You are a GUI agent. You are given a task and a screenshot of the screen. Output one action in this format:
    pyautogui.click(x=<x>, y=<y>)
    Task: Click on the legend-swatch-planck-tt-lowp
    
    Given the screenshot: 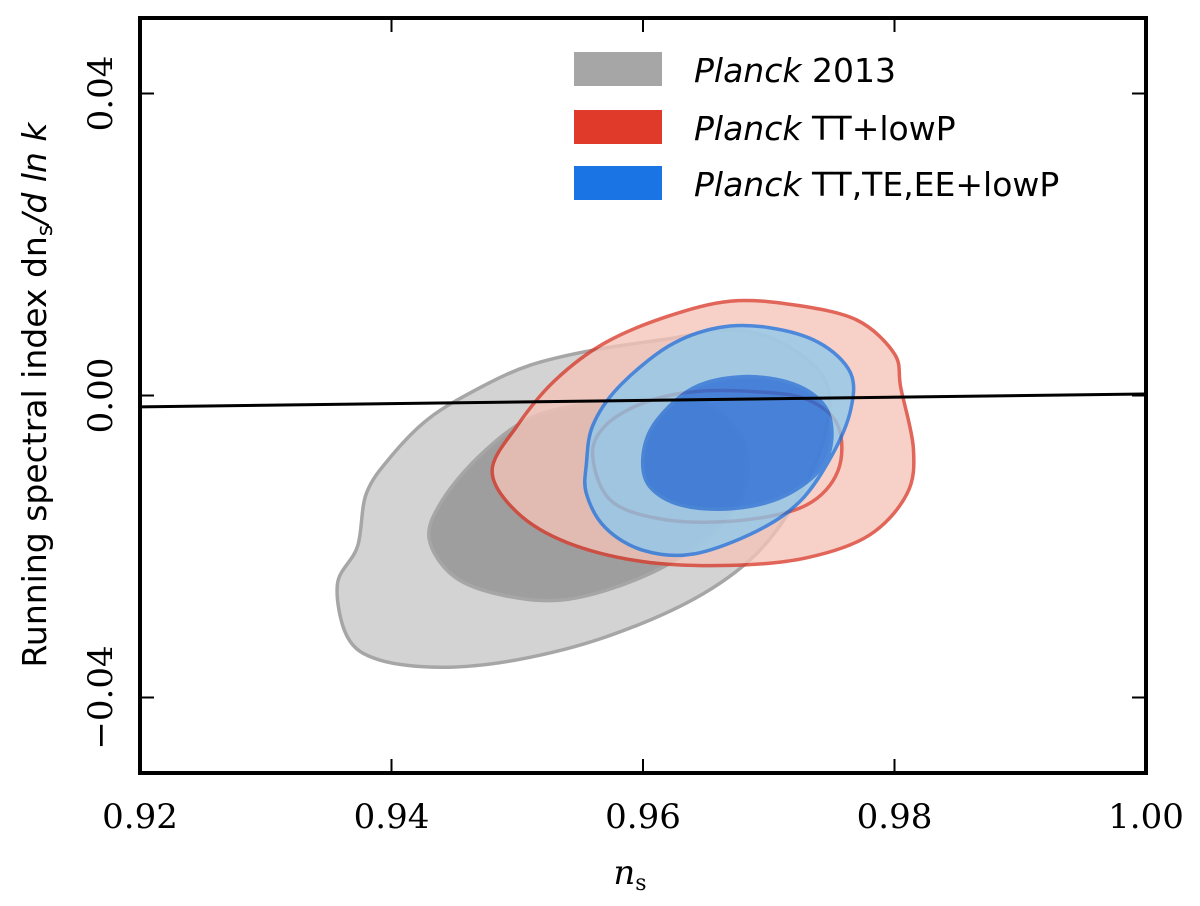 What is the action you would take?
    pyautogui.click(x=618, y=127)
    